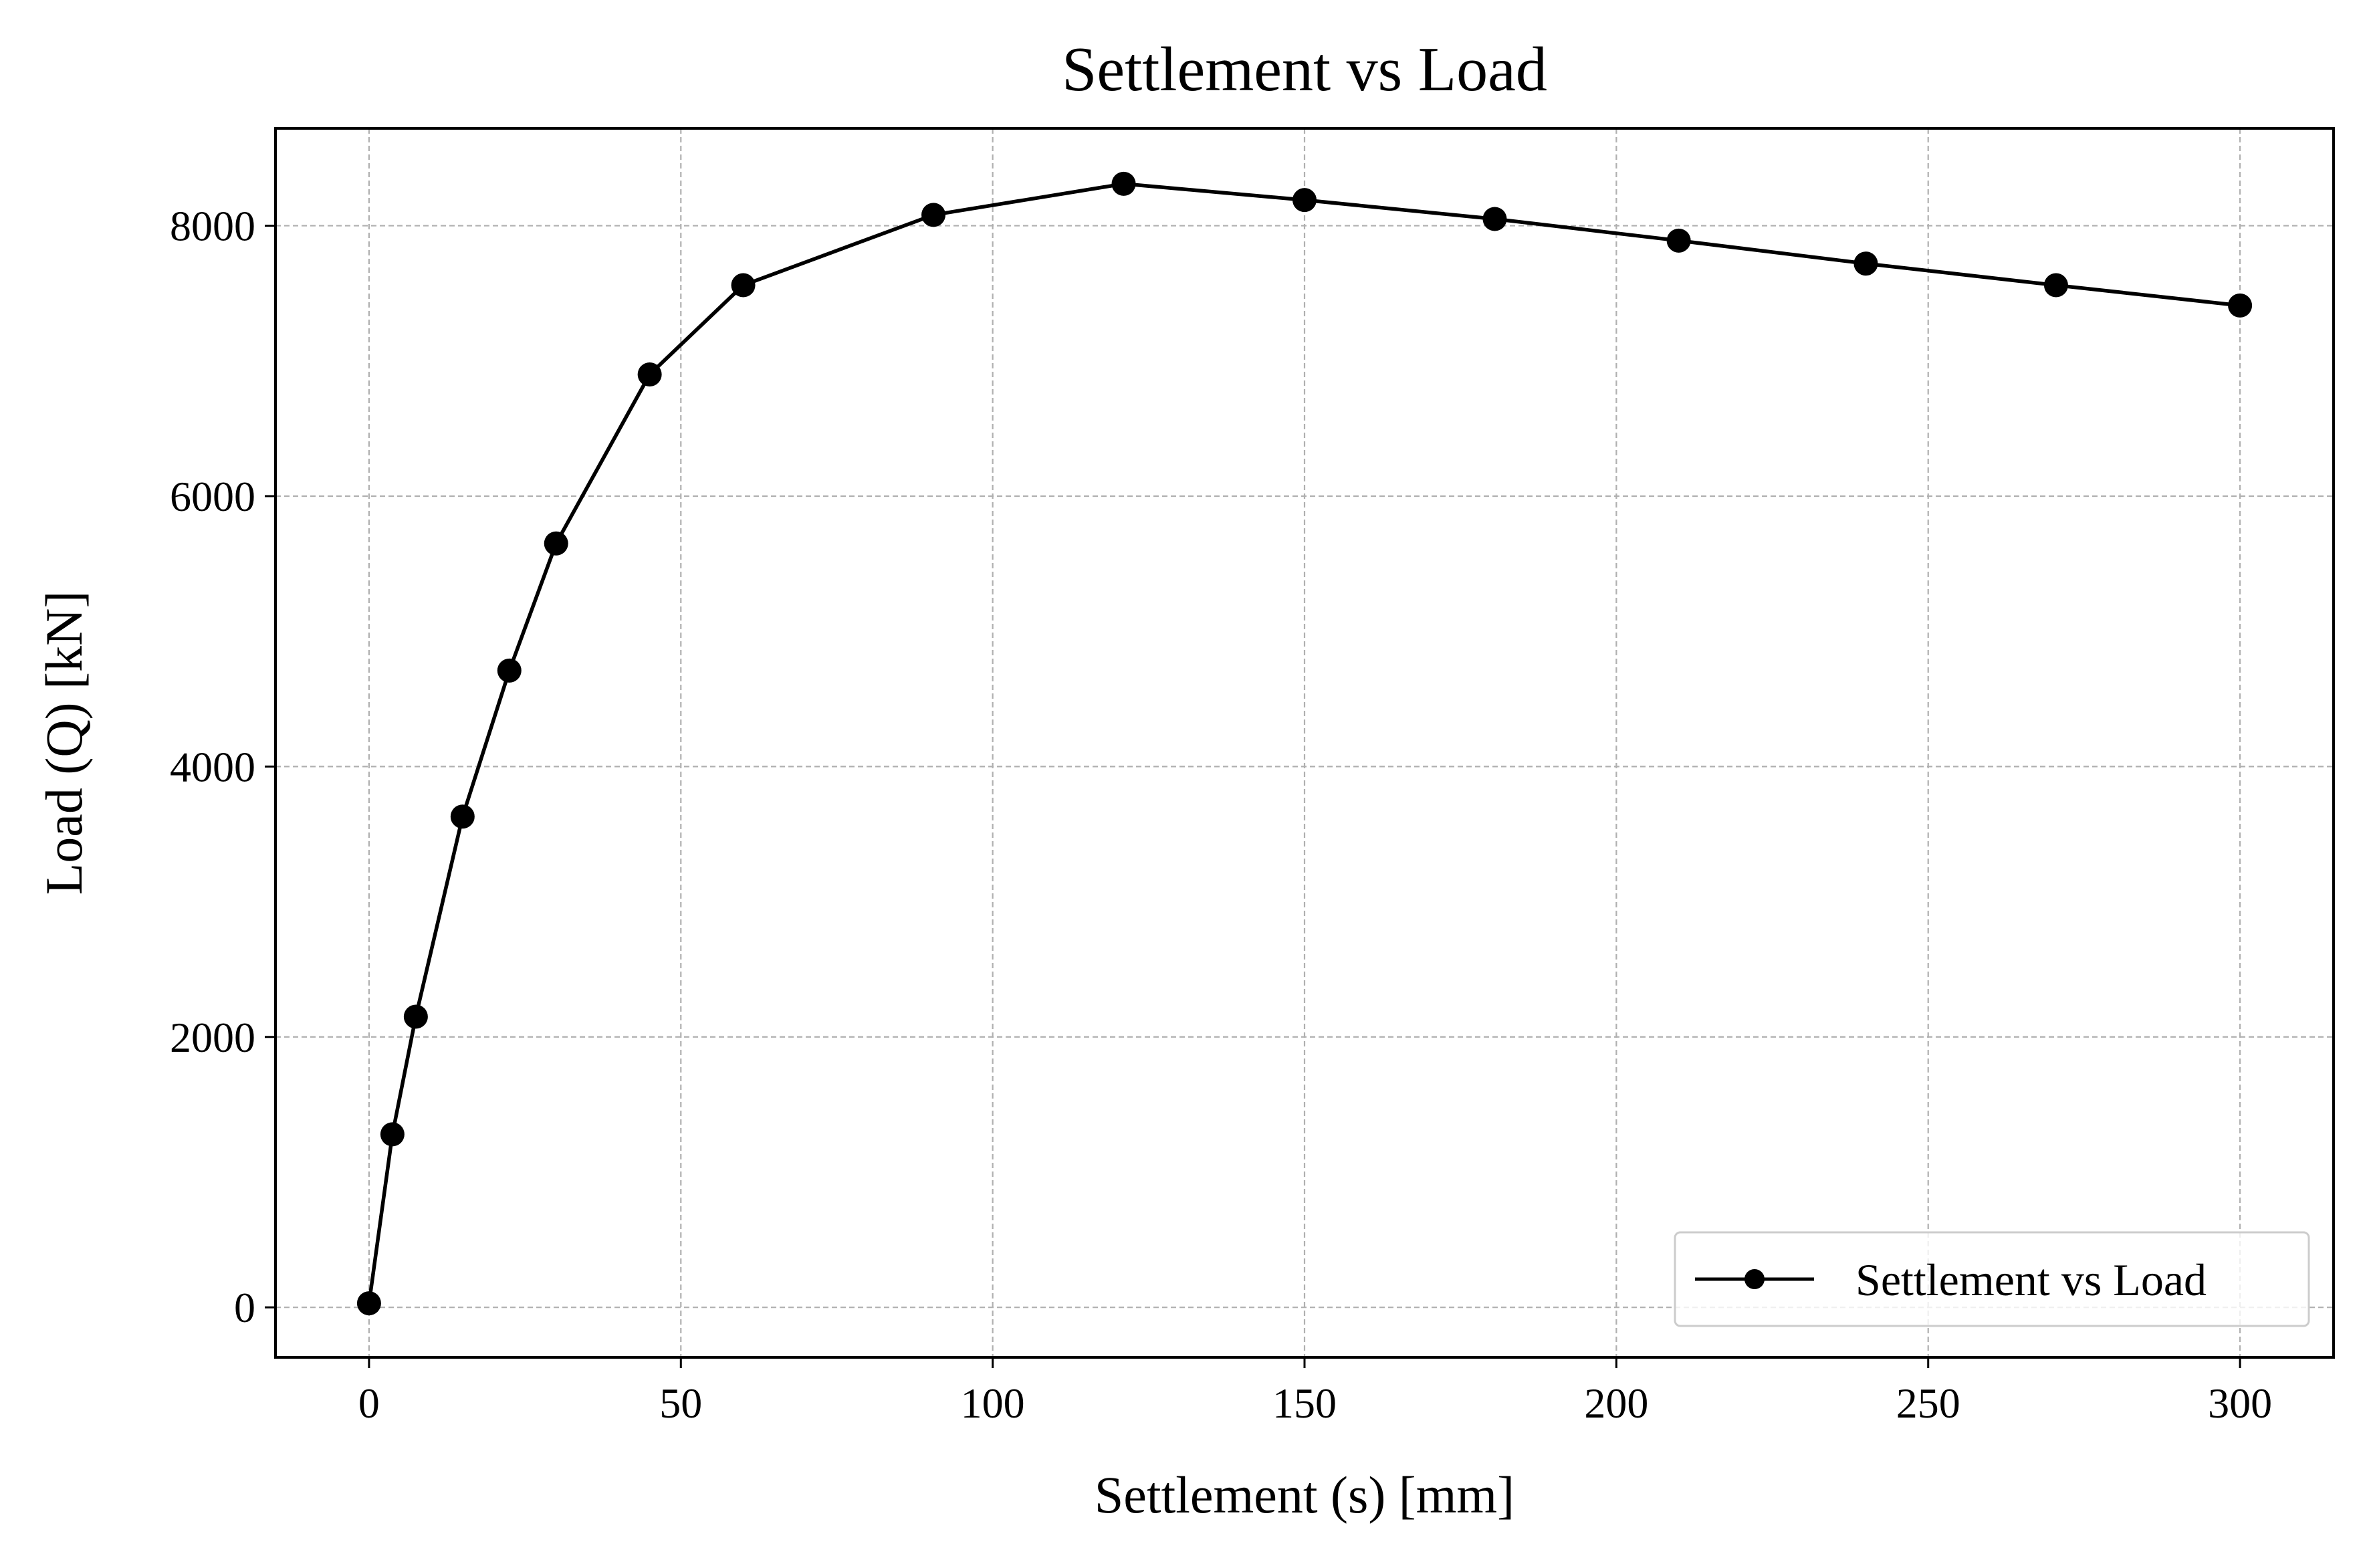 This screenshot has width=2367, height=1568. I want to click on x-tick-label: 250, so click(1928, 1403).